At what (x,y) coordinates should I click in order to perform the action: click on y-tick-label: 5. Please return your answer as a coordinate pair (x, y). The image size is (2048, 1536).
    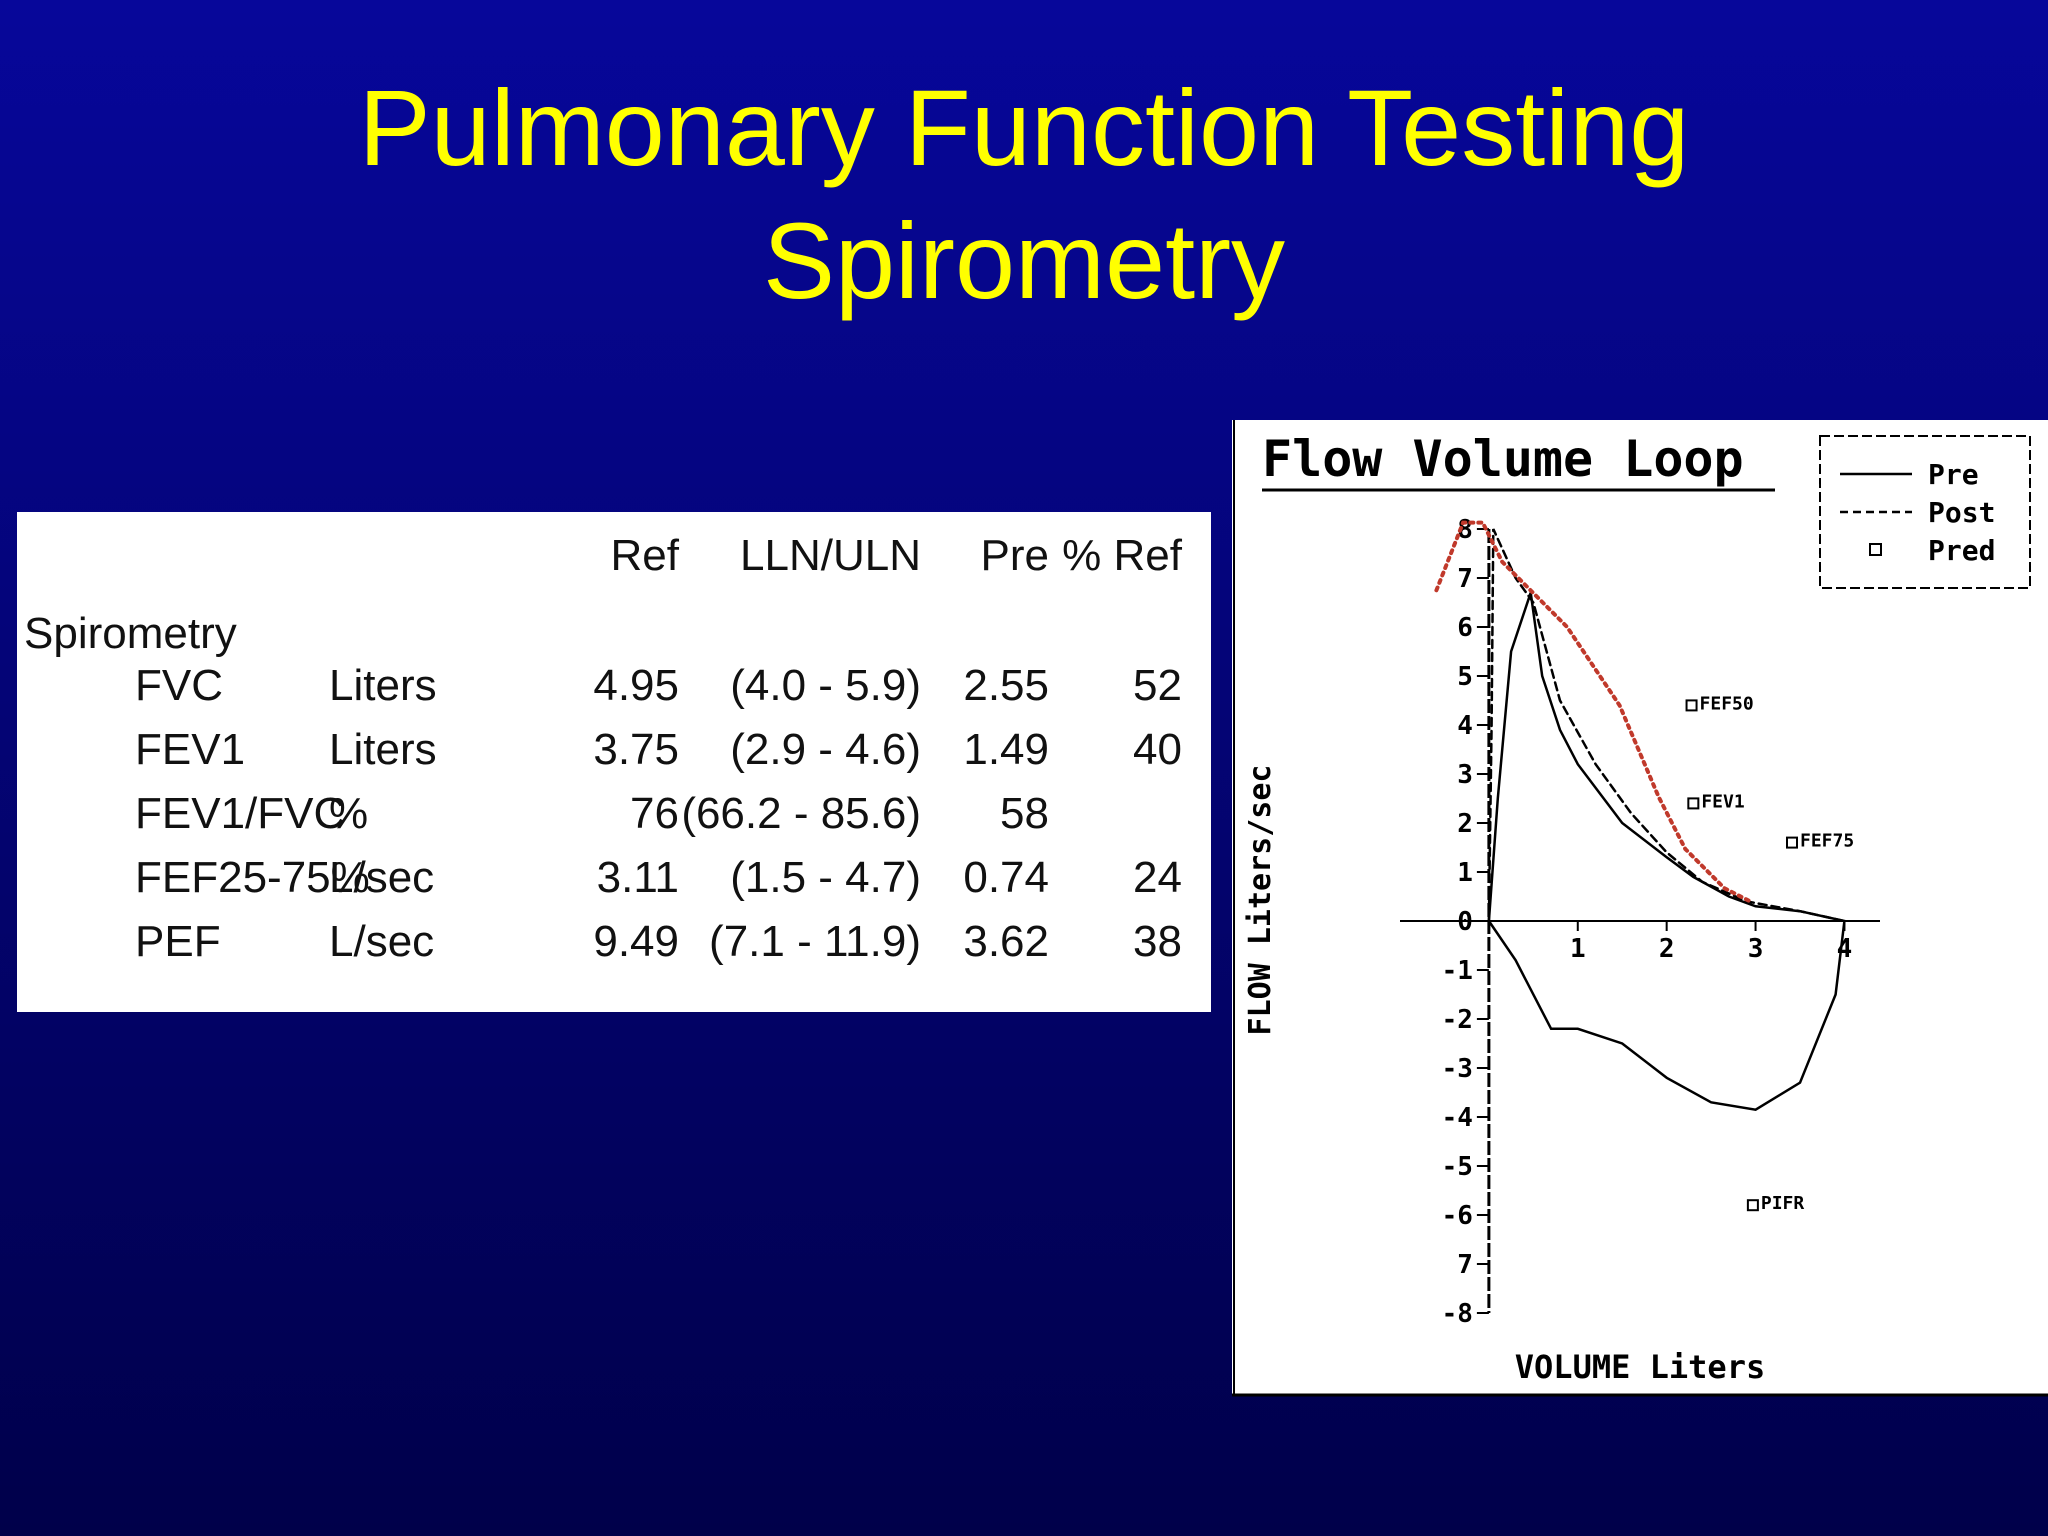
    Looking at the image, I should click on (1465, 677).